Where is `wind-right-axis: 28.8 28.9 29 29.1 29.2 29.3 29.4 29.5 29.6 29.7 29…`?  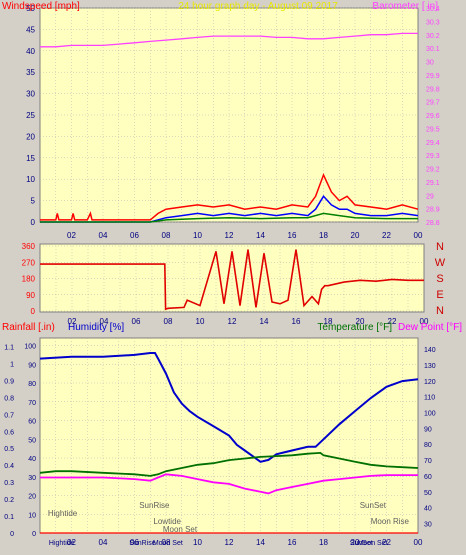
wind-right-axis: 28.8 28.9 29 29.1 29.2 29.3 29.4 29.5 29.6 29.7 29… is located at coordinates (433, 116).